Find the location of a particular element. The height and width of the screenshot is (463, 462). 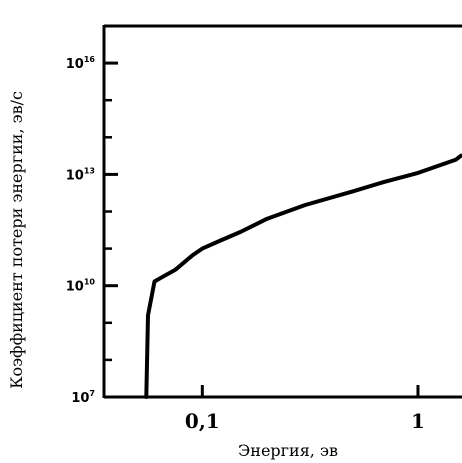

y-tick-label: 1010 is located at coordinates (81, 286).